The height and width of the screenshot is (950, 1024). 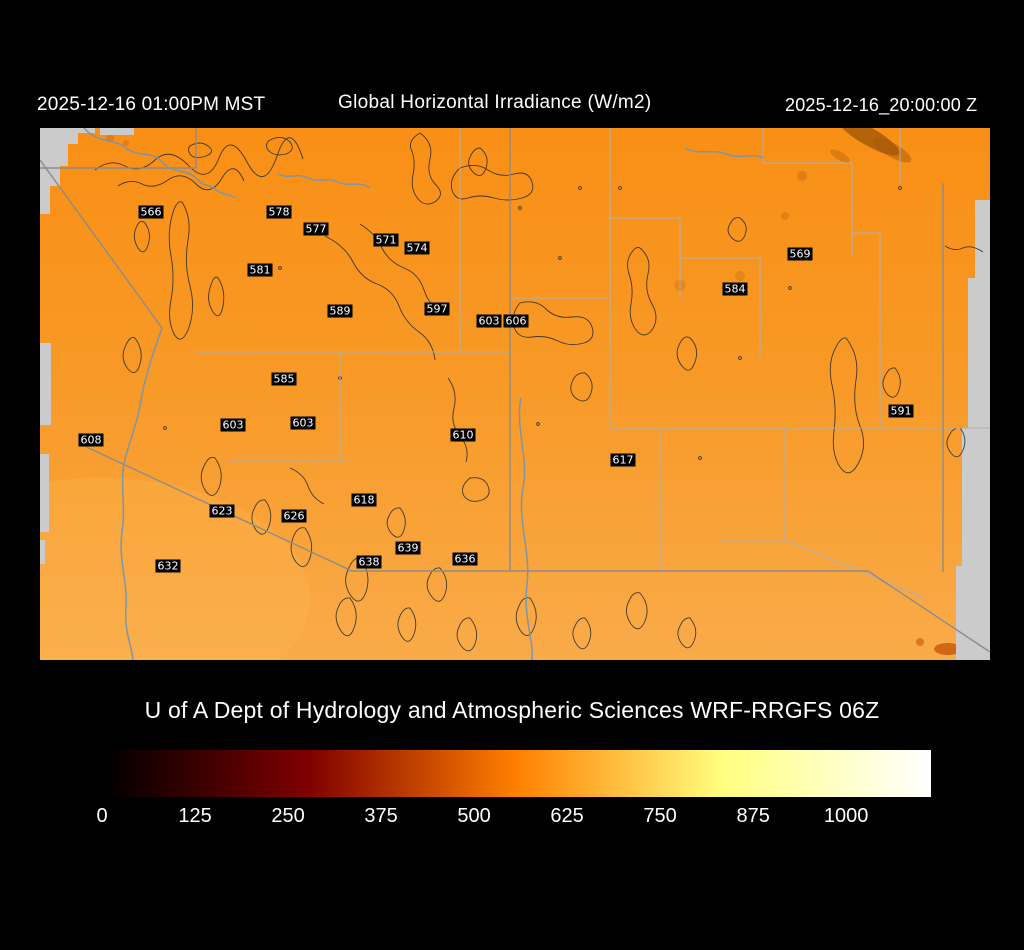 I want to click on station-value-label: 577, so click(x=316, y=229).